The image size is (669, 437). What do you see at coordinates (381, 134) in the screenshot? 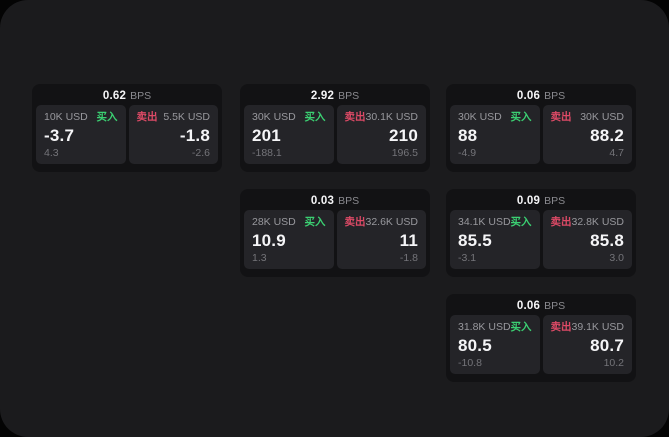
I see `sell-tile: 卖出 30.1K USD 210 196.5` at bounding box center [381, 134].